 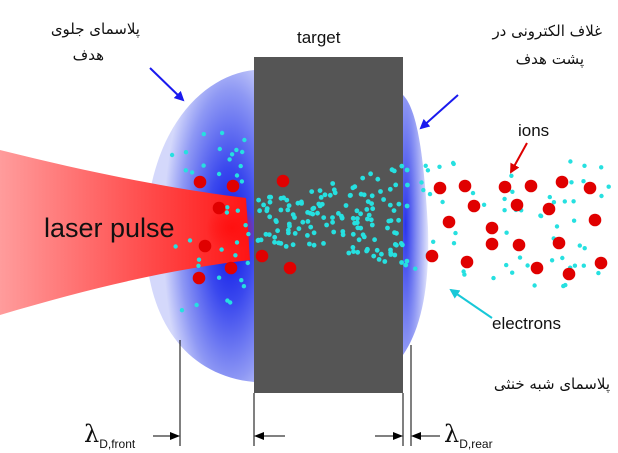 What do you see at coordinates (534, 130) in the screenshot?
I see `ions-label: ions` at bounding box center [534, 130].